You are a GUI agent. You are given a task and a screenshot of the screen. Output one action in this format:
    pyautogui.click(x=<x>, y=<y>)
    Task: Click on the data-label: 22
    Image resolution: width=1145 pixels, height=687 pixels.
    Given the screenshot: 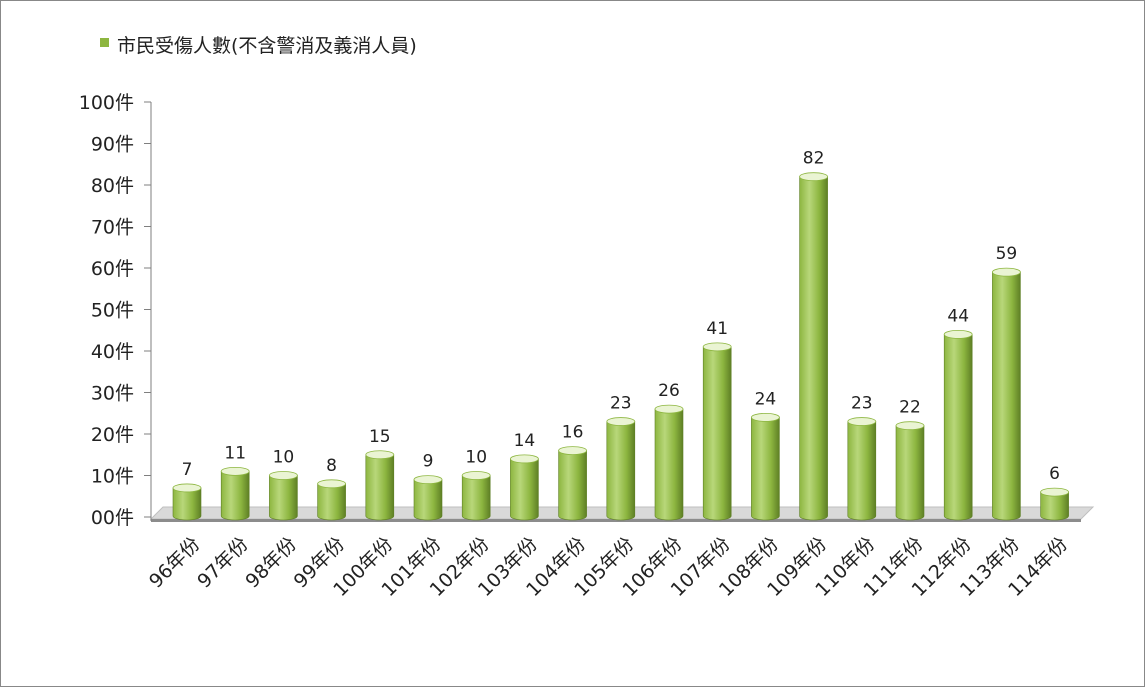 What is the action you would take?
    pyautogui.click(x=910, y=408)
    